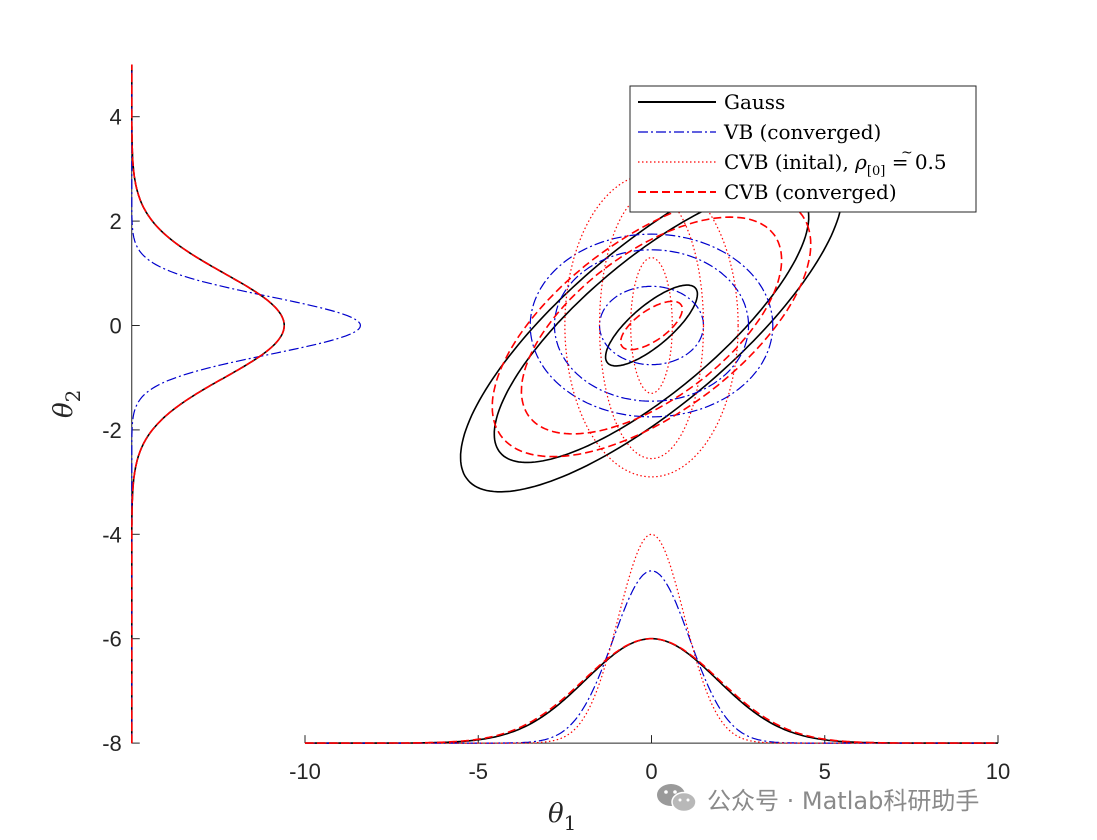 The image size is (1097, 840). What do you see at coordinates (825, 771) in the screenshot?
I see `x-tick-label: 5` at bounding box center [825, 771].